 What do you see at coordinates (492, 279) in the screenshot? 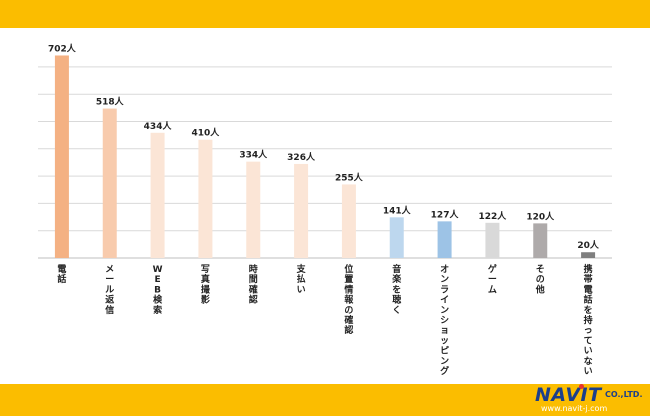
I see `category-label-10: ゲーム` at bounding box center [492, 279].